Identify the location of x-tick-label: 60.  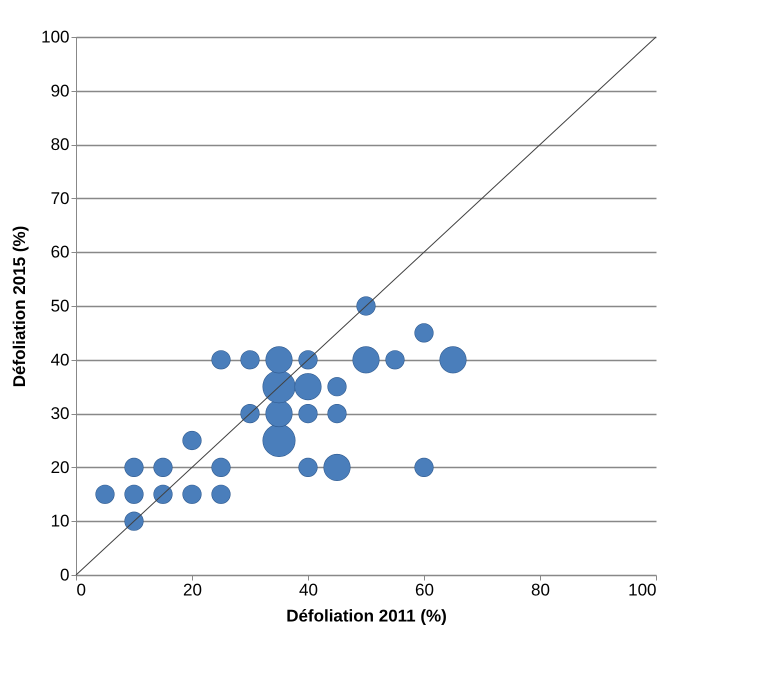
(424, 590).